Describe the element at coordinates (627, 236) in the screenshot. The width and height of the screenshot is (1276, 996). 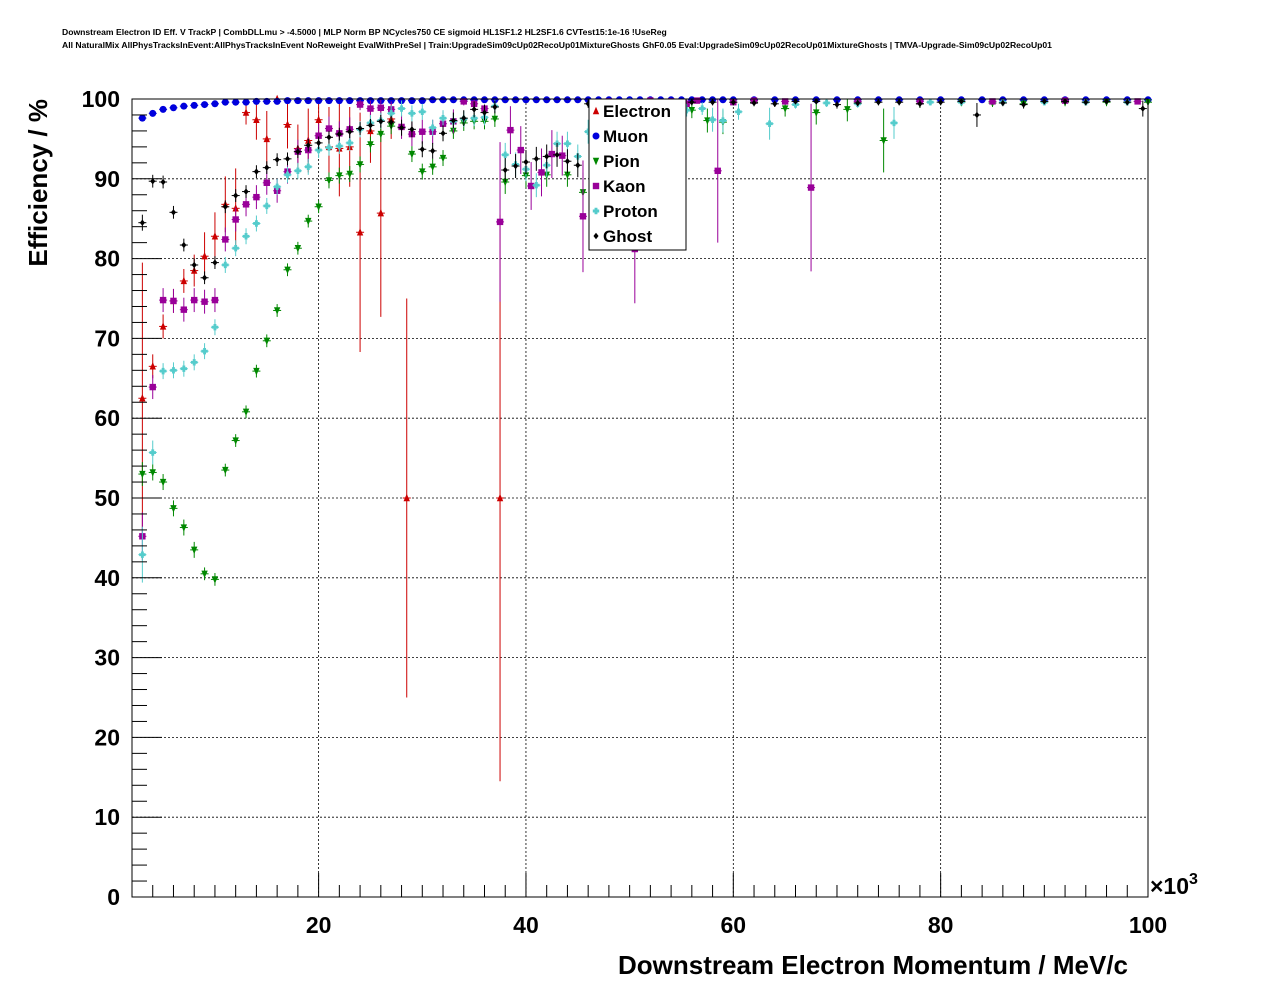
I see `legend-label: Ghost` at that location.